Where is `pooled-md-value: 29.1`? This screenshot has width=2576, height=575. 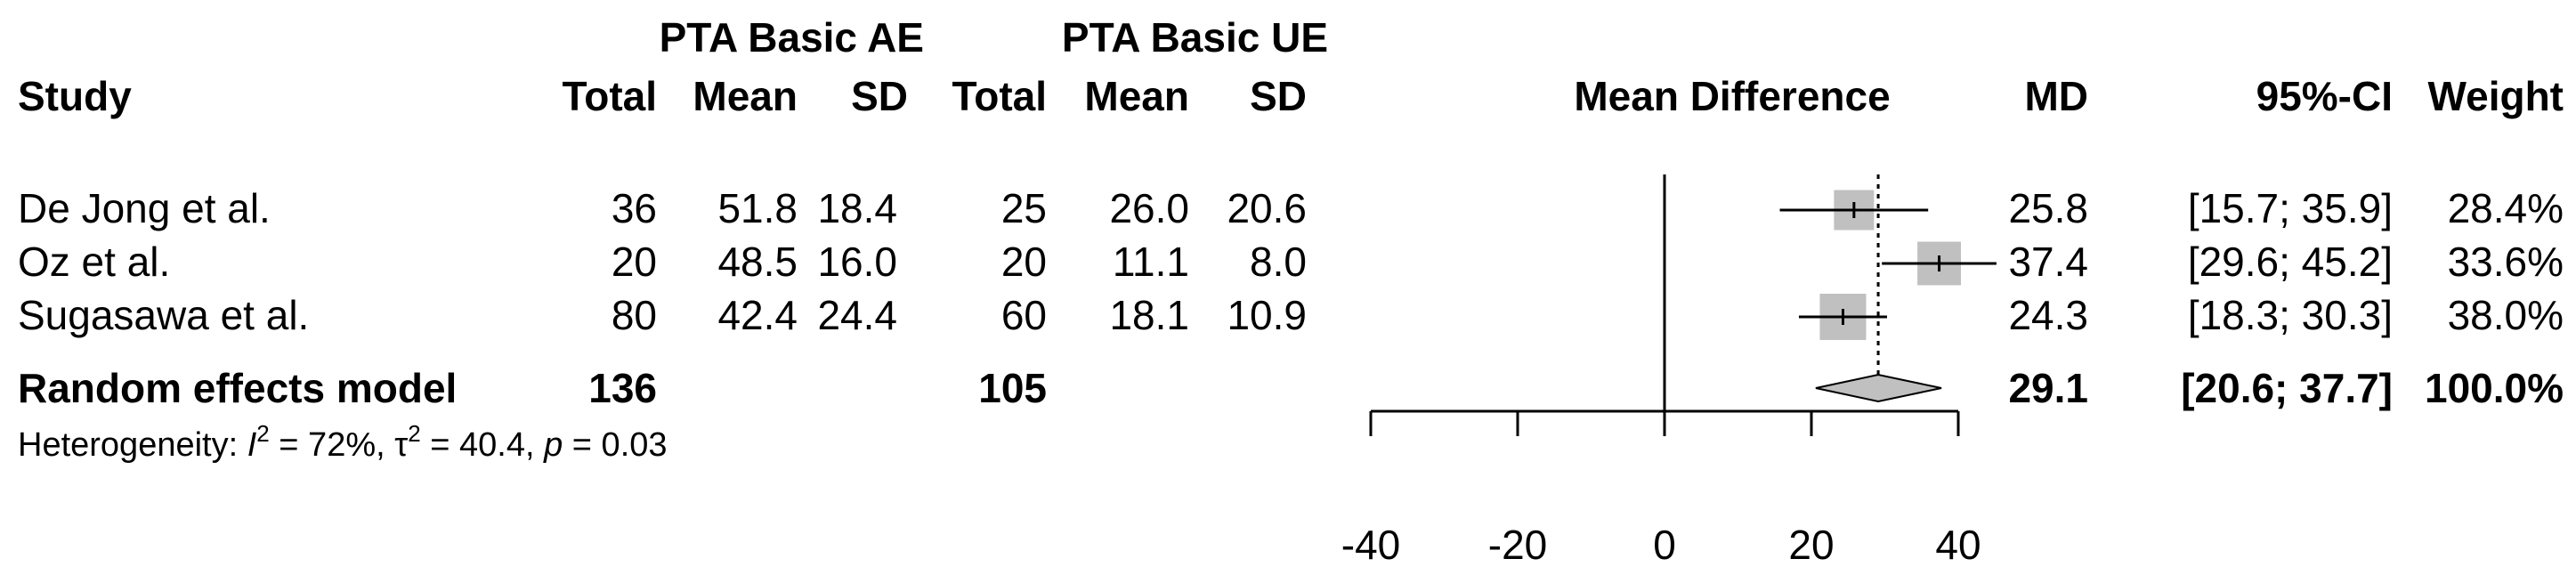 pooled-md-value: 29.1 is located at coordinates (2048, 388).